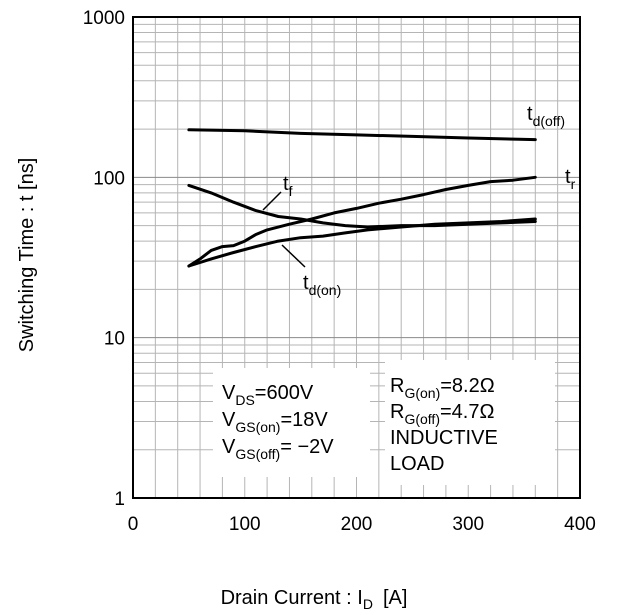 Image resolution: width=628 pixels, height=615 pixels. Describe the element at coordinates (288, 186) in the screenshot. I see `label-tf: tf` at that location.